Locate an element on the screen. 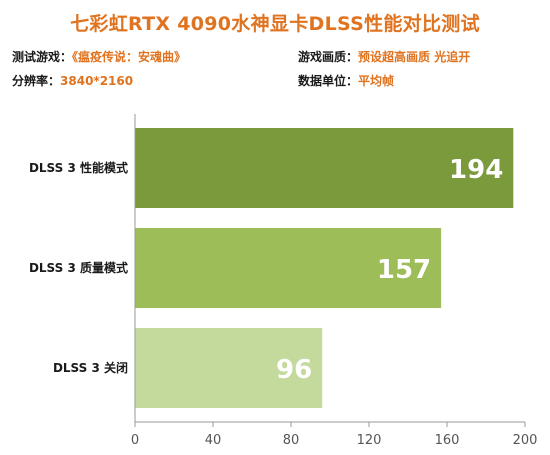 The width and height of the screenshot is (550, 455). resolution-label: 分辨率： is located at coordinates (36, 81).